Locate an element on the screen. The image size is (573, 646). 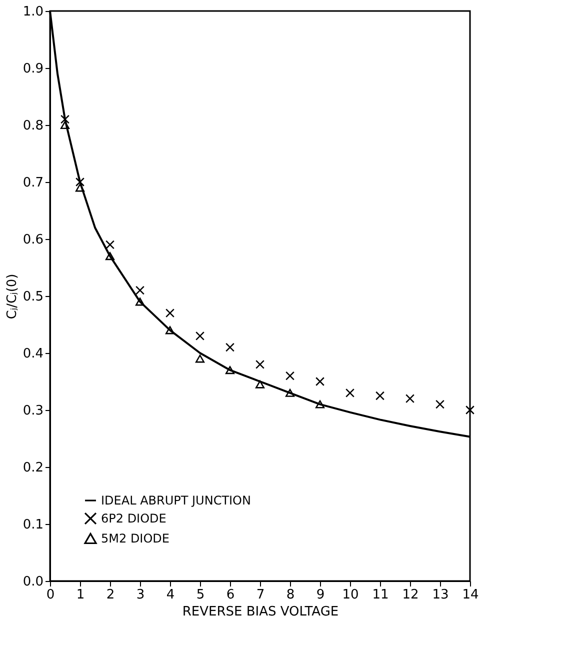
legend-label: IDEAL ABRUPT JUNCTION is located at coordinates (176, 501).